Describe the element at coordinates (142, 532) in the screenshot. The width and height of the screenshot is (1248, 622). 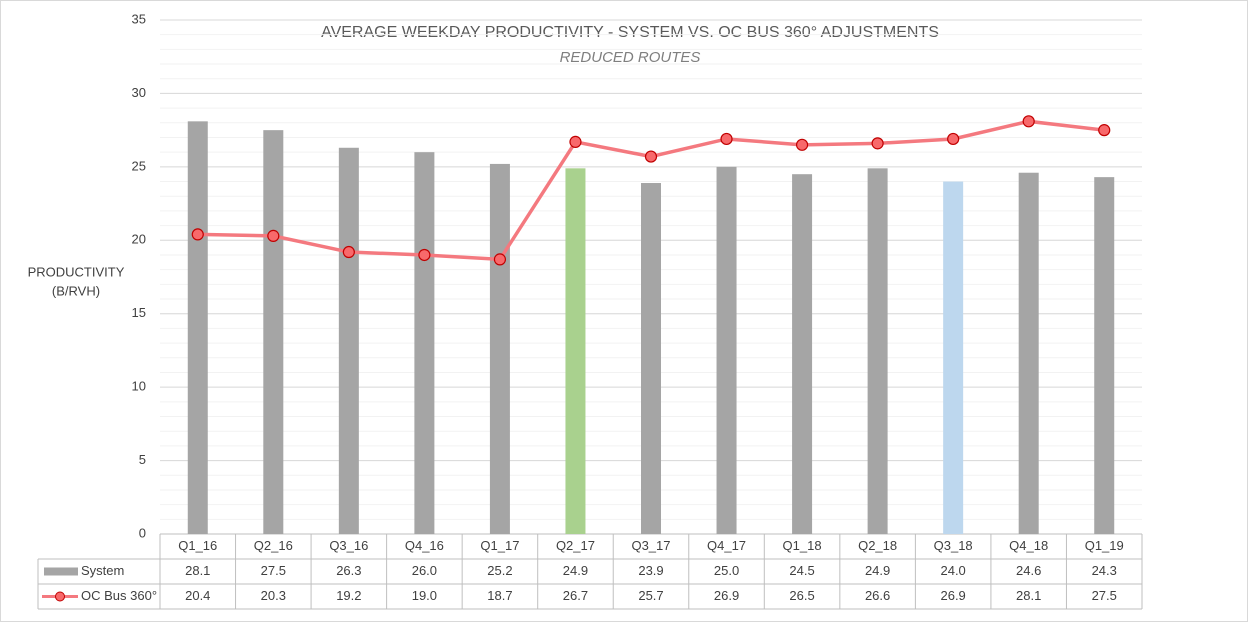
I see `y-tick-label: 0` at that location.